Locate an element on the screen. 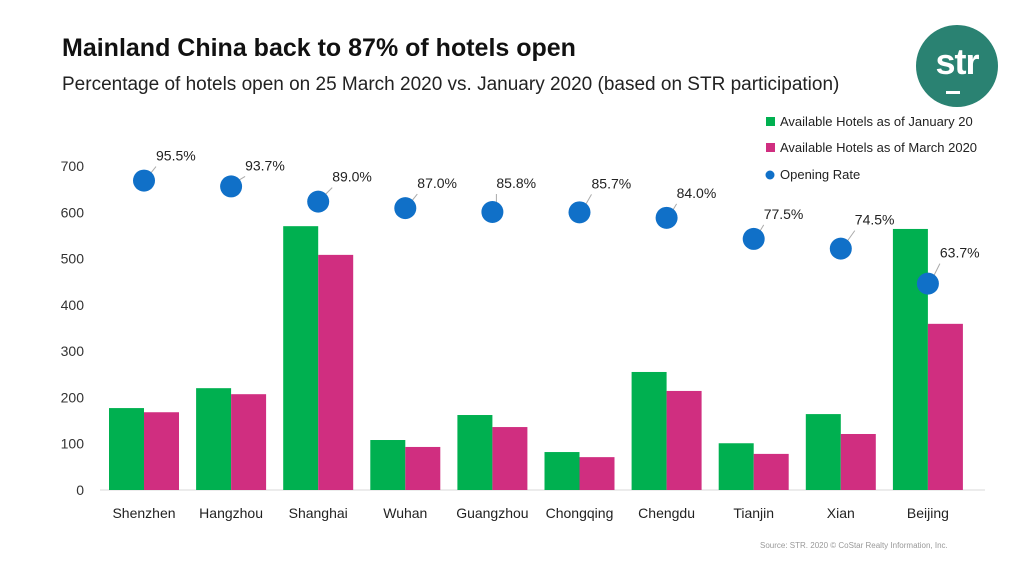 The image size is (1024, 576). opening-rate-label: 87.0% is located at coordinates (437, 183).